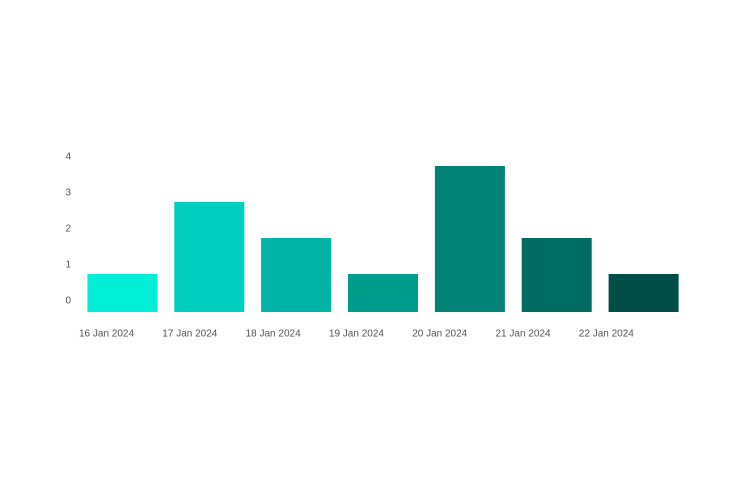 The width and height of the screenshot is (752, 502). I want to click on x-tick-label: 22 Jan 2024, so click(606, 334).